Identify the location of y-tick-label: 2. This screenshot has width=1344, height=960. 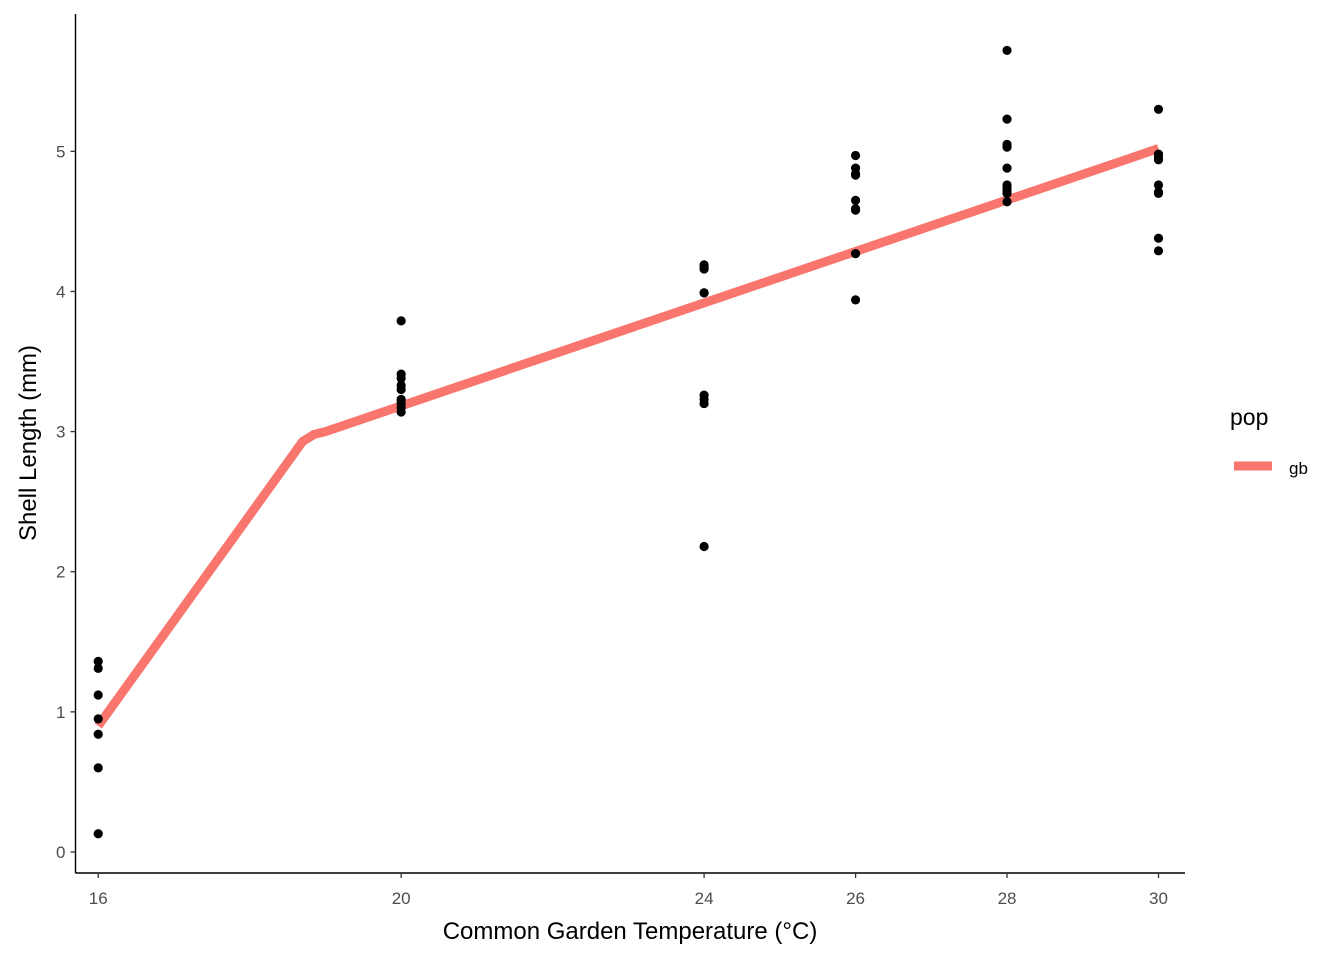
(60, 572).